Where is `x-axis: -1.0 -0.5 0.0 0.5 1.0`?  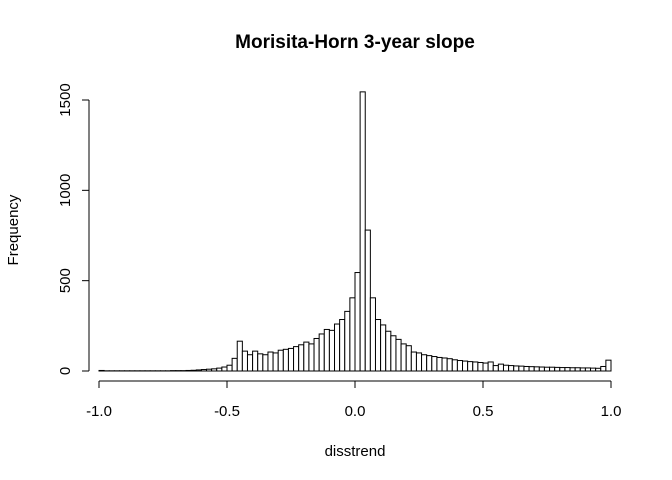 x-axis: -1.0 -0.5 0.0 0.5 1.0 is located at coordinates (354, 400).